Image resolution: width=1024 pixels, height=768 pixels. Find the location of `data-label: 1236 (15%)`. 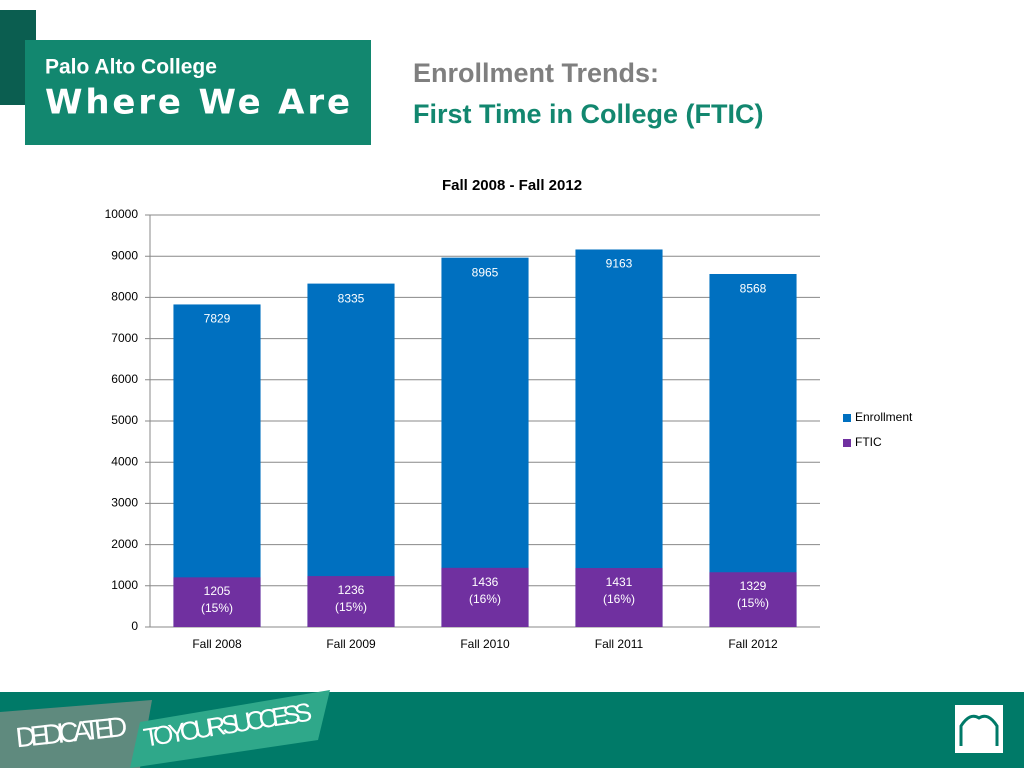

data-label: 1236 (15%) is located at coordinates (351, 599).